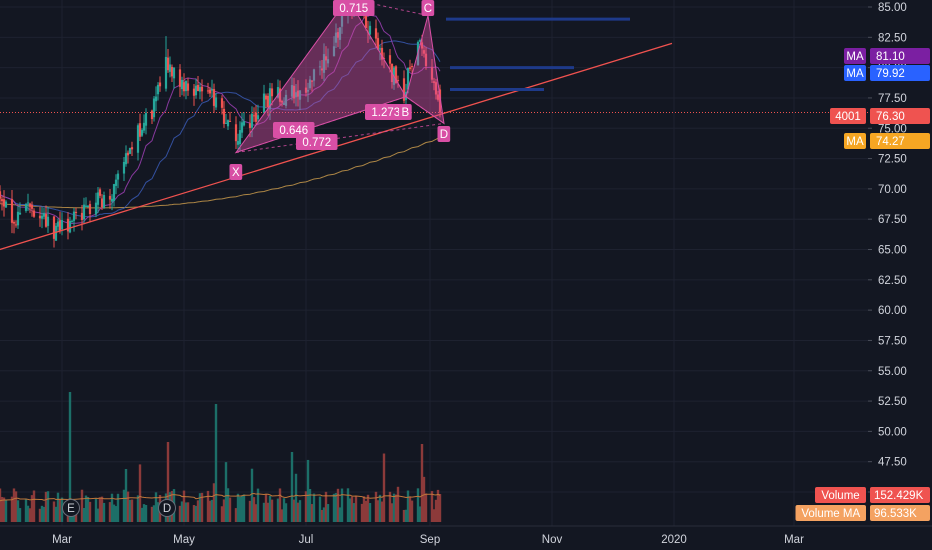  What do you see at coordinates (892, 463) in the screenshot?
I see `price-tick-label: 47.50` at bounding box center [892, 463].